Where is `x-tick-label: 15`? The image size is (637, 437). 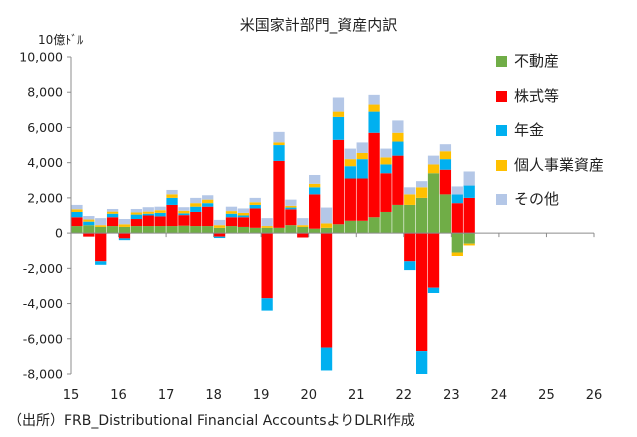 x-tick-label: 15 is located at coordinates (71, 395).